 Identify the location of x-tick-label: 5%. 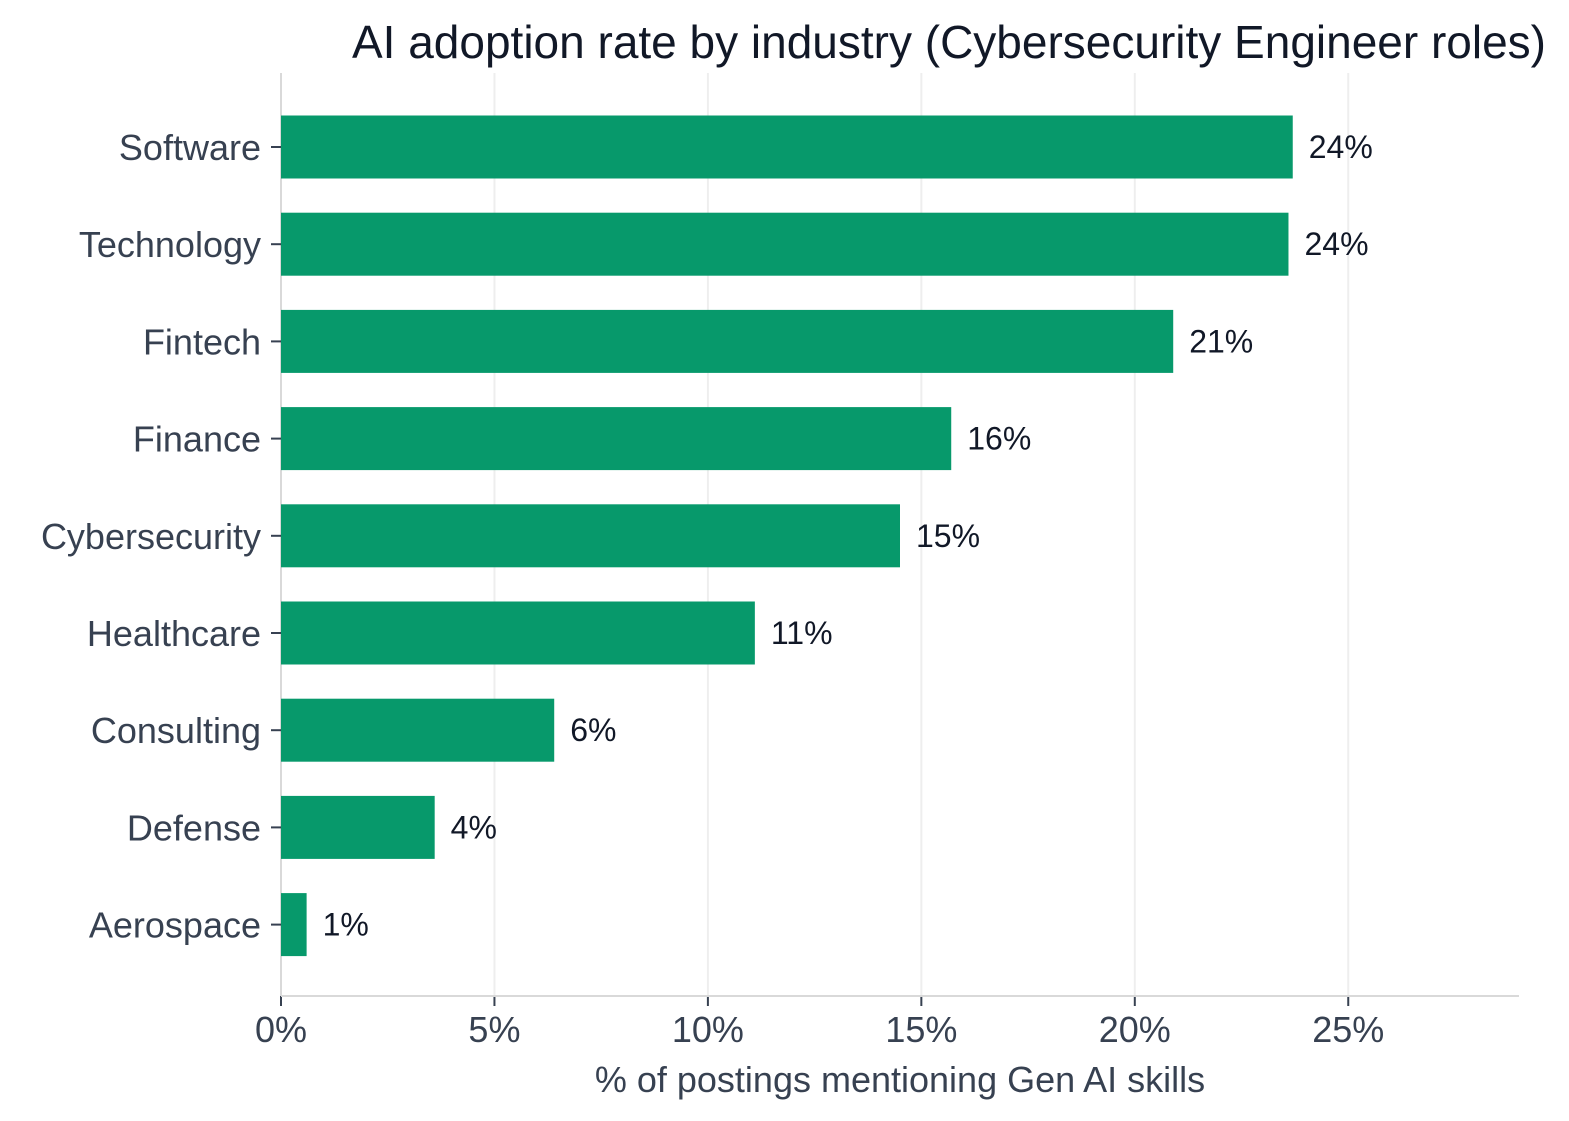
(494, 1029).